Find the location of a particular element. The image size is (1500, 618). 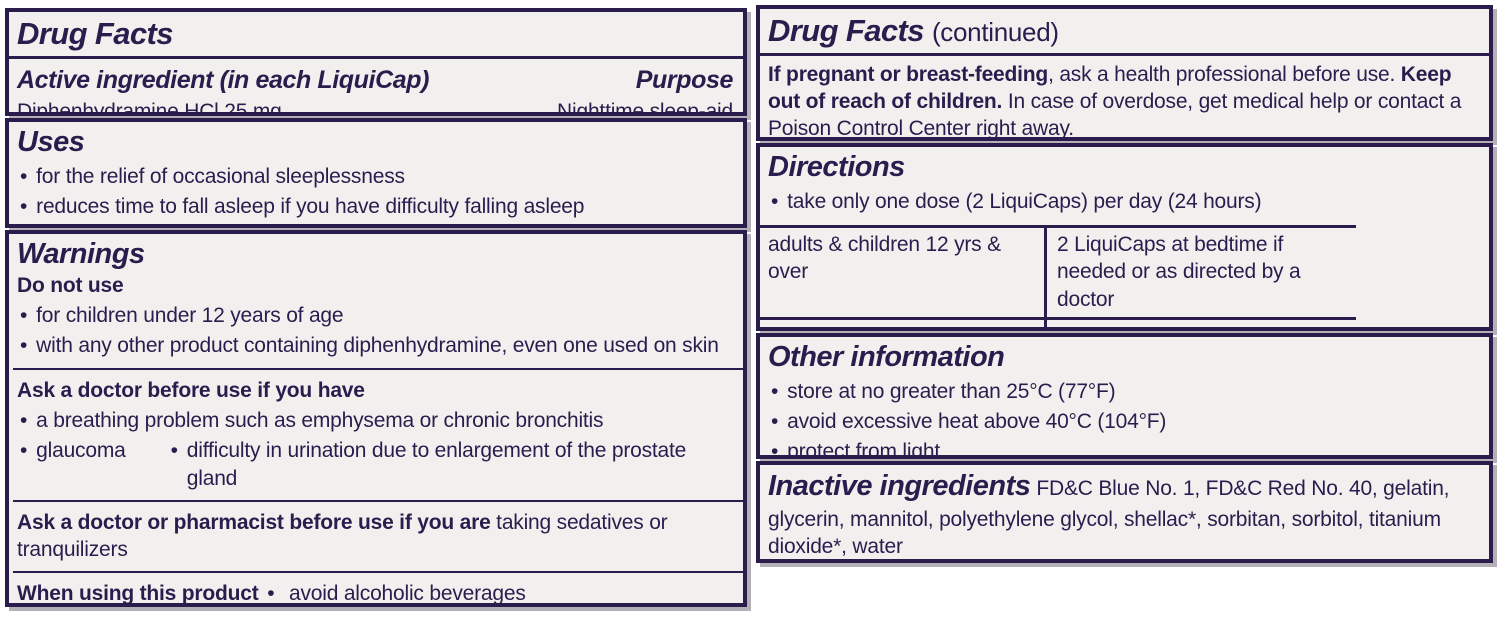

when-using-label: When using this product is located at coordinates (138, 594).